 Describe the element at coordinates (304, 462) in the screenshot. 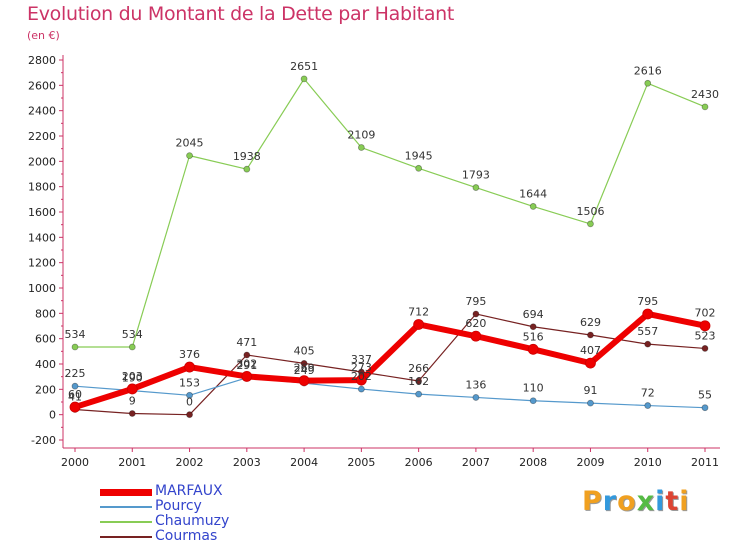

I see `x-tick-label: 2004` at that location.